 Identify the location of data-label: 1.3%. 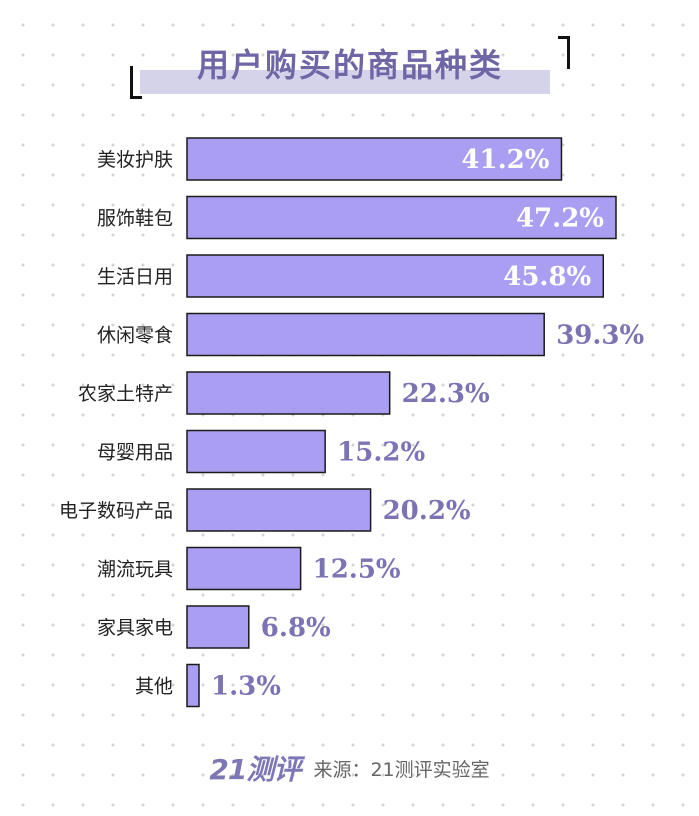
(246, 687).